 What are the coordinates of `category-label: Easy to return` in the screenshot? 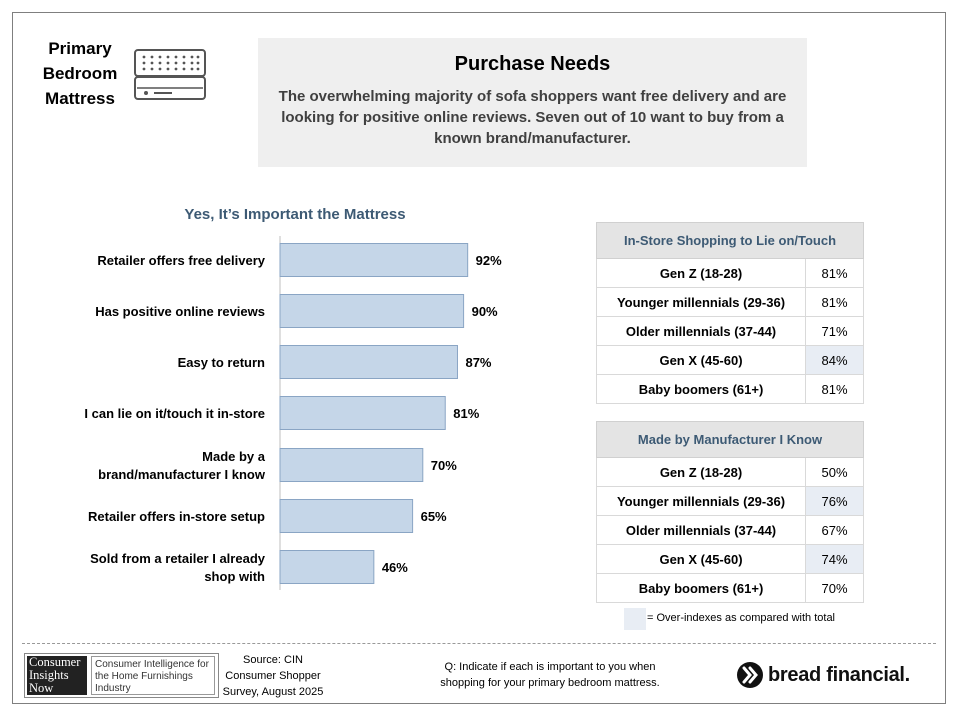 It's located at (221, 362).